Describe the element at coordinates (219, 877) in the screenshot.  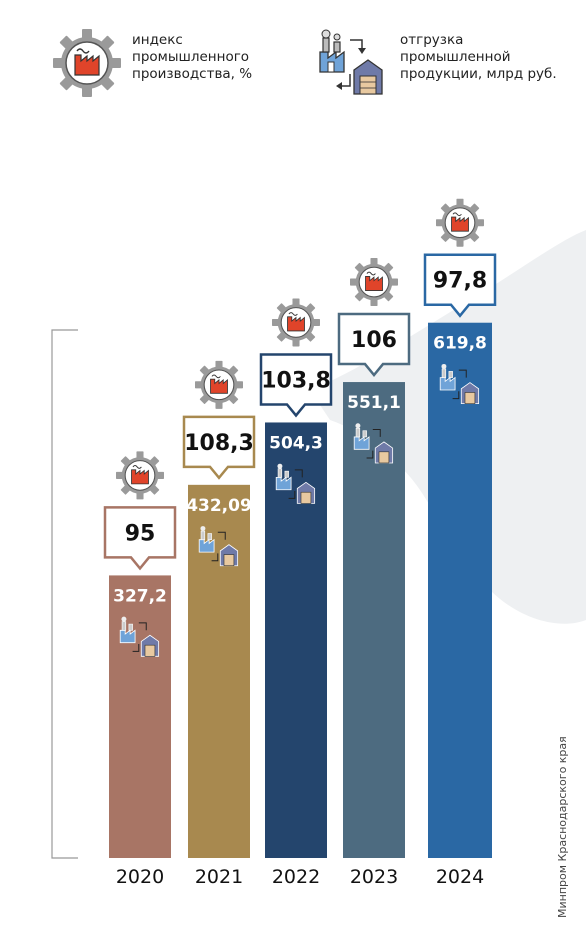
I see `year-label-2021: 2021` at that location.